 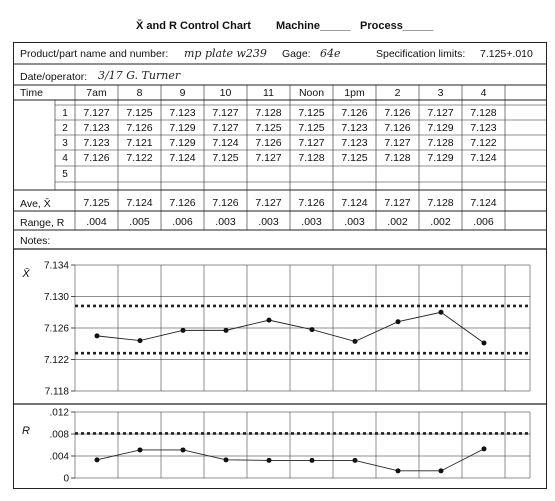 What do you see at coordinates (56, 266) in the screenshot?
I see `xbar-tick-label: 7.134` at bounding box center [56, 266].